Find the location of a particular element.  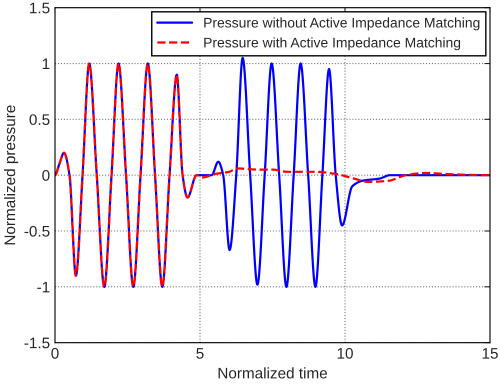

y-tick-label: -0.5 is located at coordinates (37, 231).